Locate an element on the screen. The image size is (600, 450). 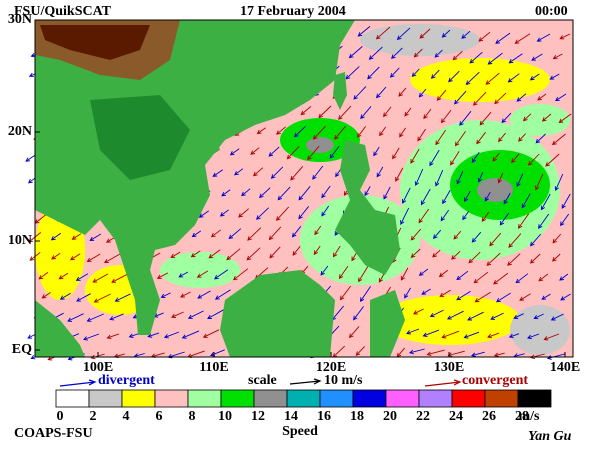
speed-patch is located at coordinates (320, 145).